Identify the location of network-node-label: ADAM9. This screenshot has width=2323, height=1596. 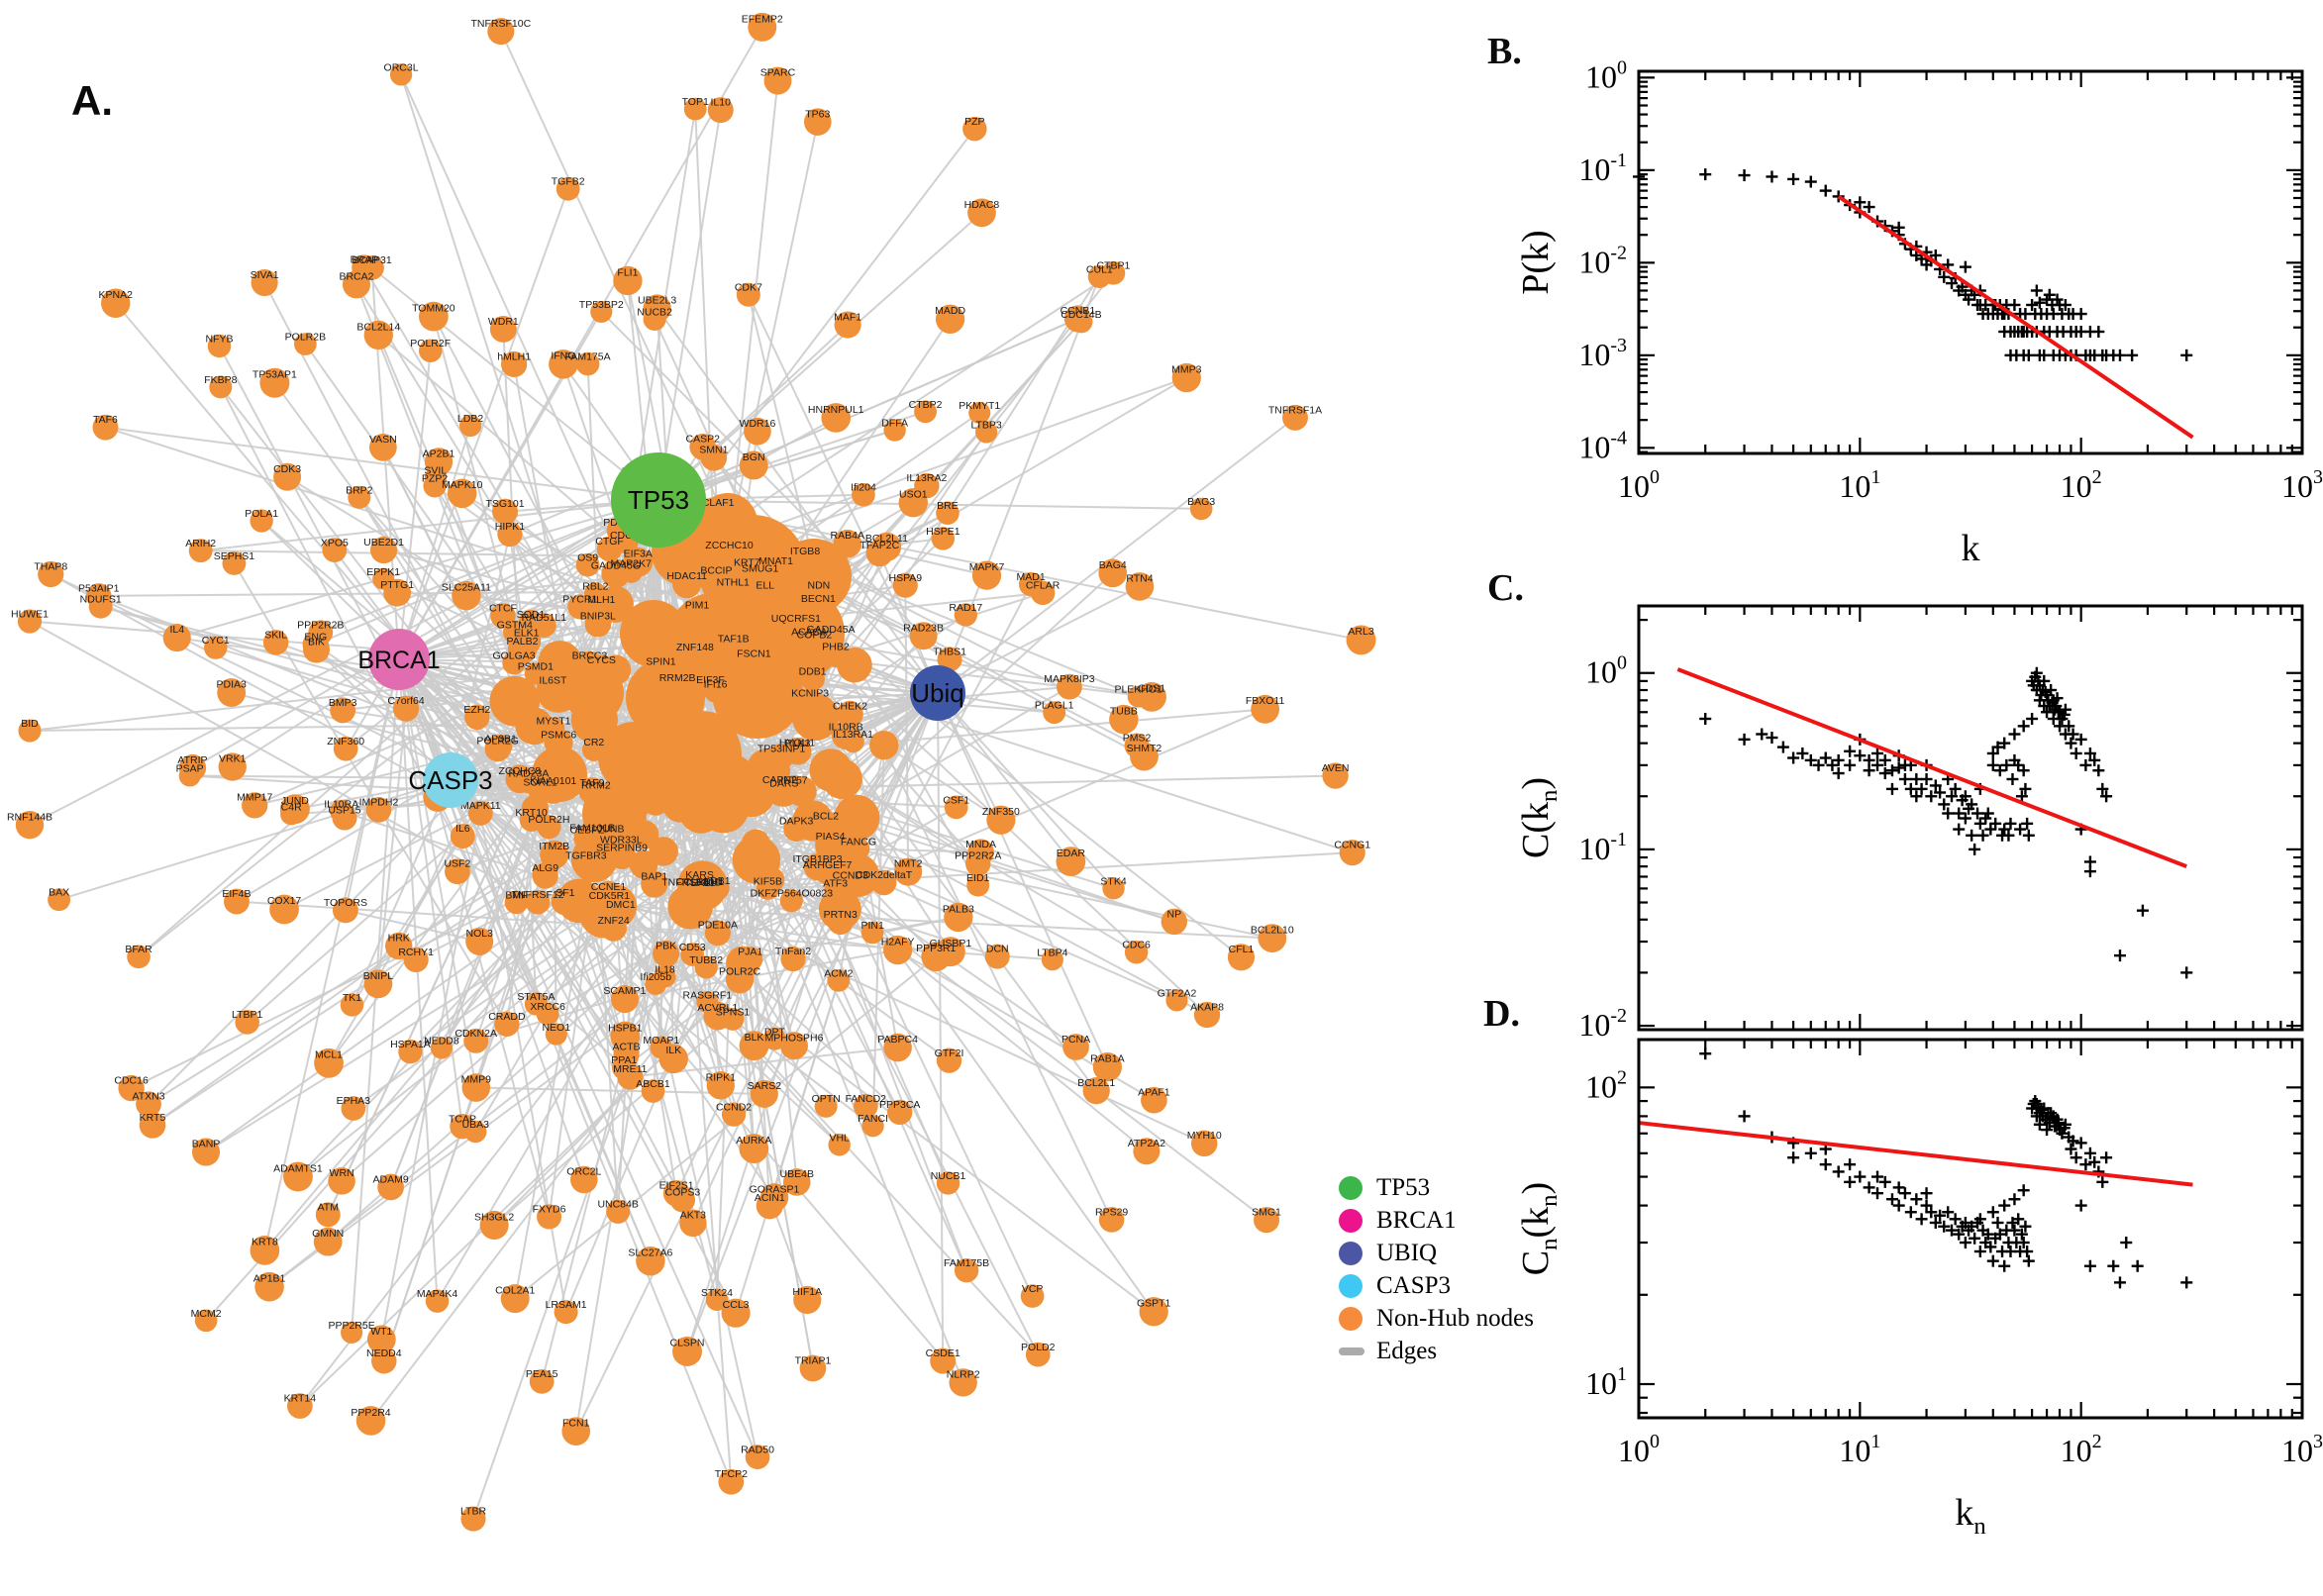
(391, 1179).